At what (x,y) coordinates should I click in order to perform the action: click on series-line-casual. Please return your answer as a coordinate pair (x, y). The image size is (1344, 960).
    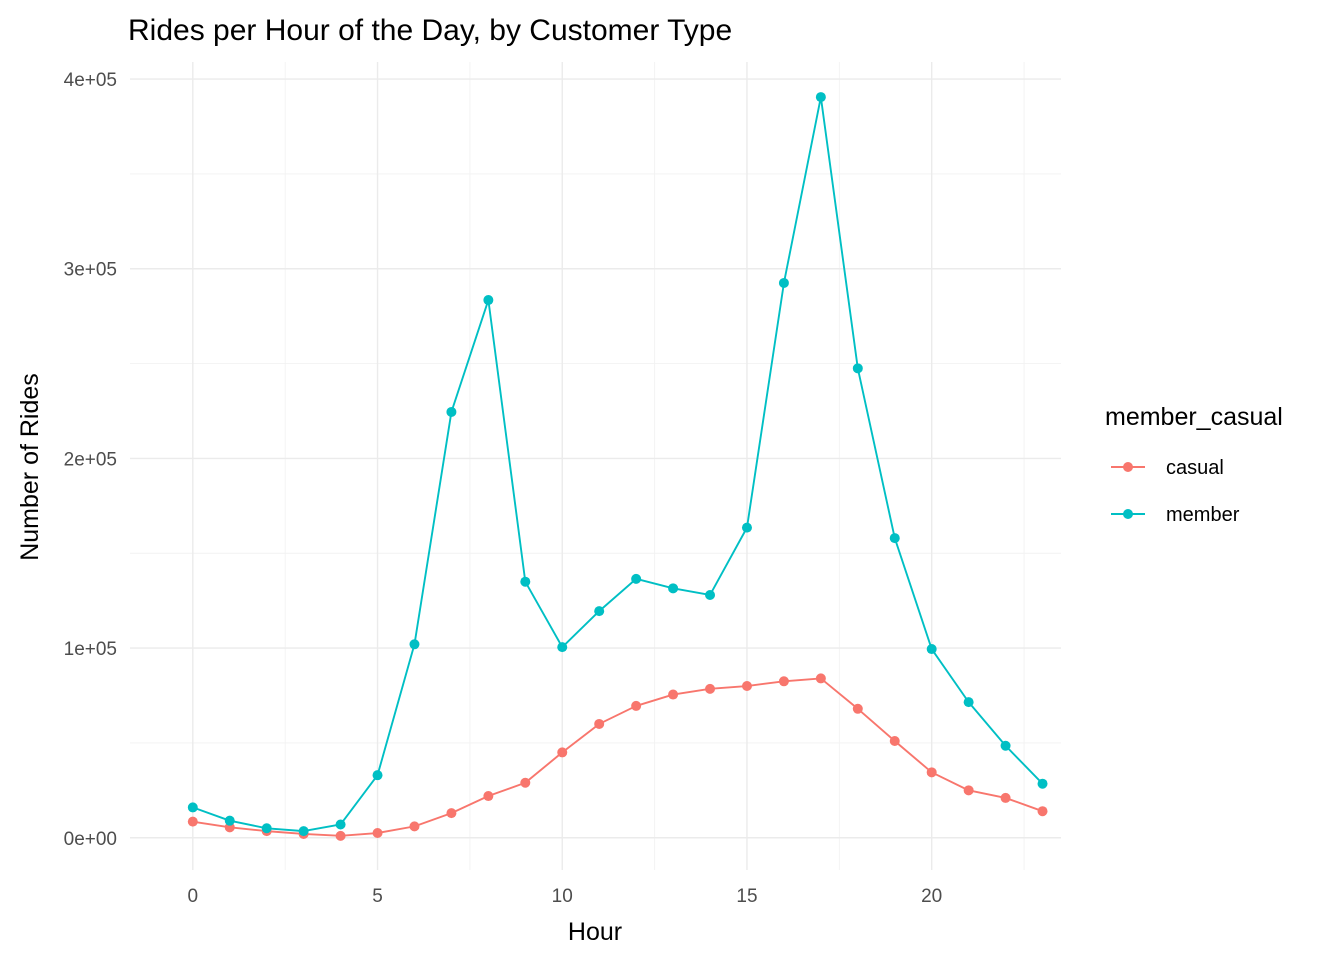
    Looking at the image, I should click on (617, 757).